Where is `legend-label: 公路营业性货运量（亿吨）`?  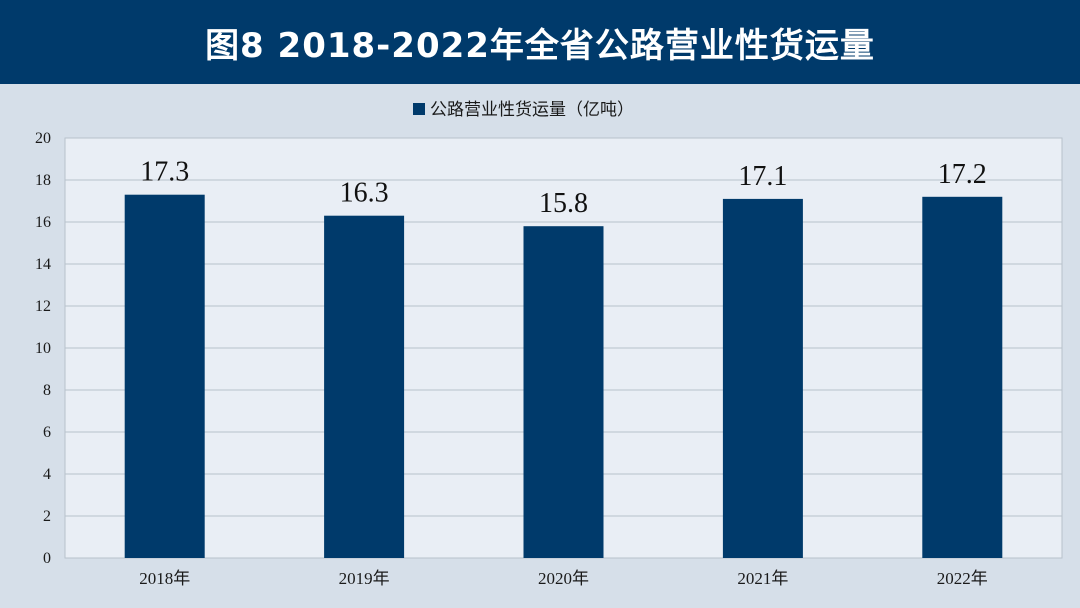 legend-label: 公路营业性货运量（亿吨） is located at coordinates (532, 110).